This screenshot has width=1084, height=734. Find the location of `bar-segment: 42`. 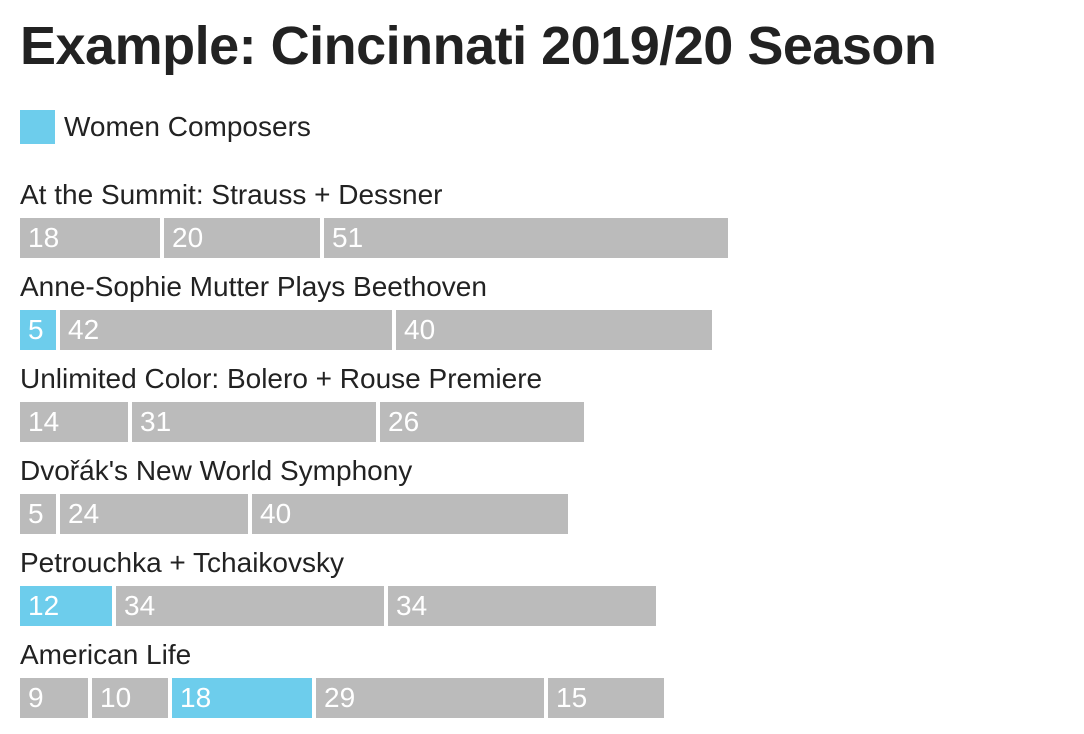

bar-segment: 42 is located at coordinates (226, 330).